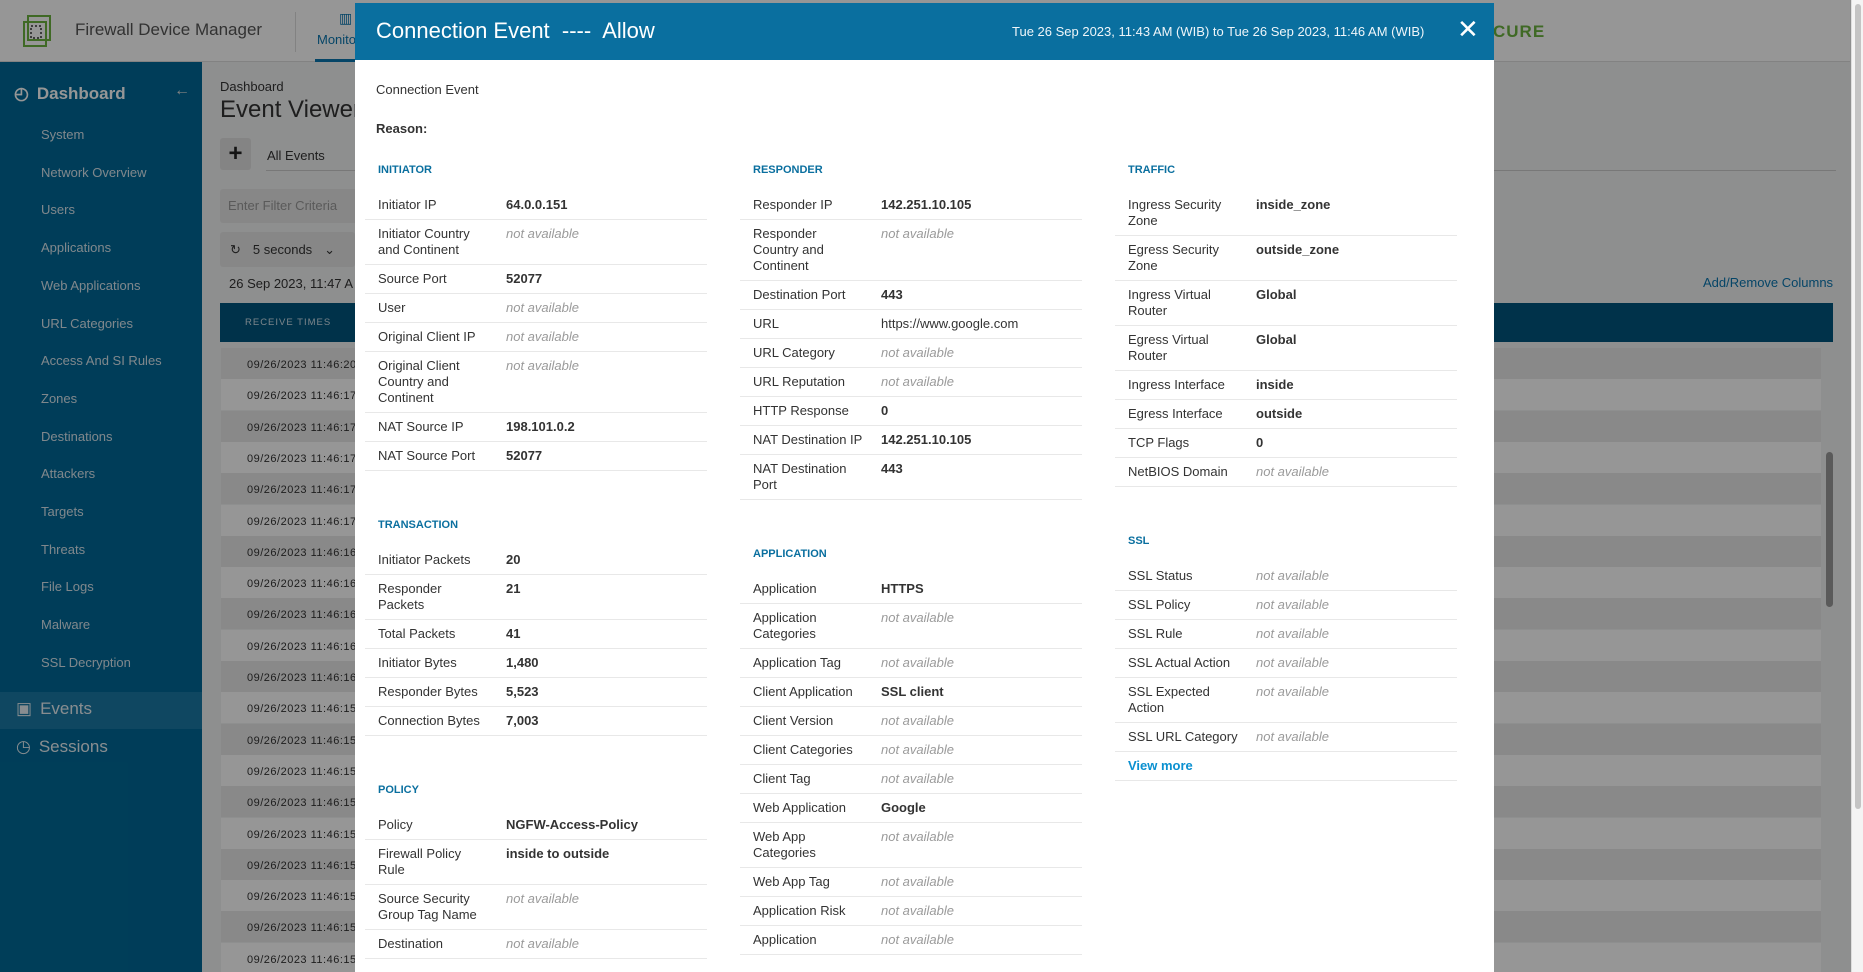 Image resolution: width=1863 pixels, height=972 pixels. I want to click on detail-row: Initiator IP 64.0.0.151, so click(536, 205).